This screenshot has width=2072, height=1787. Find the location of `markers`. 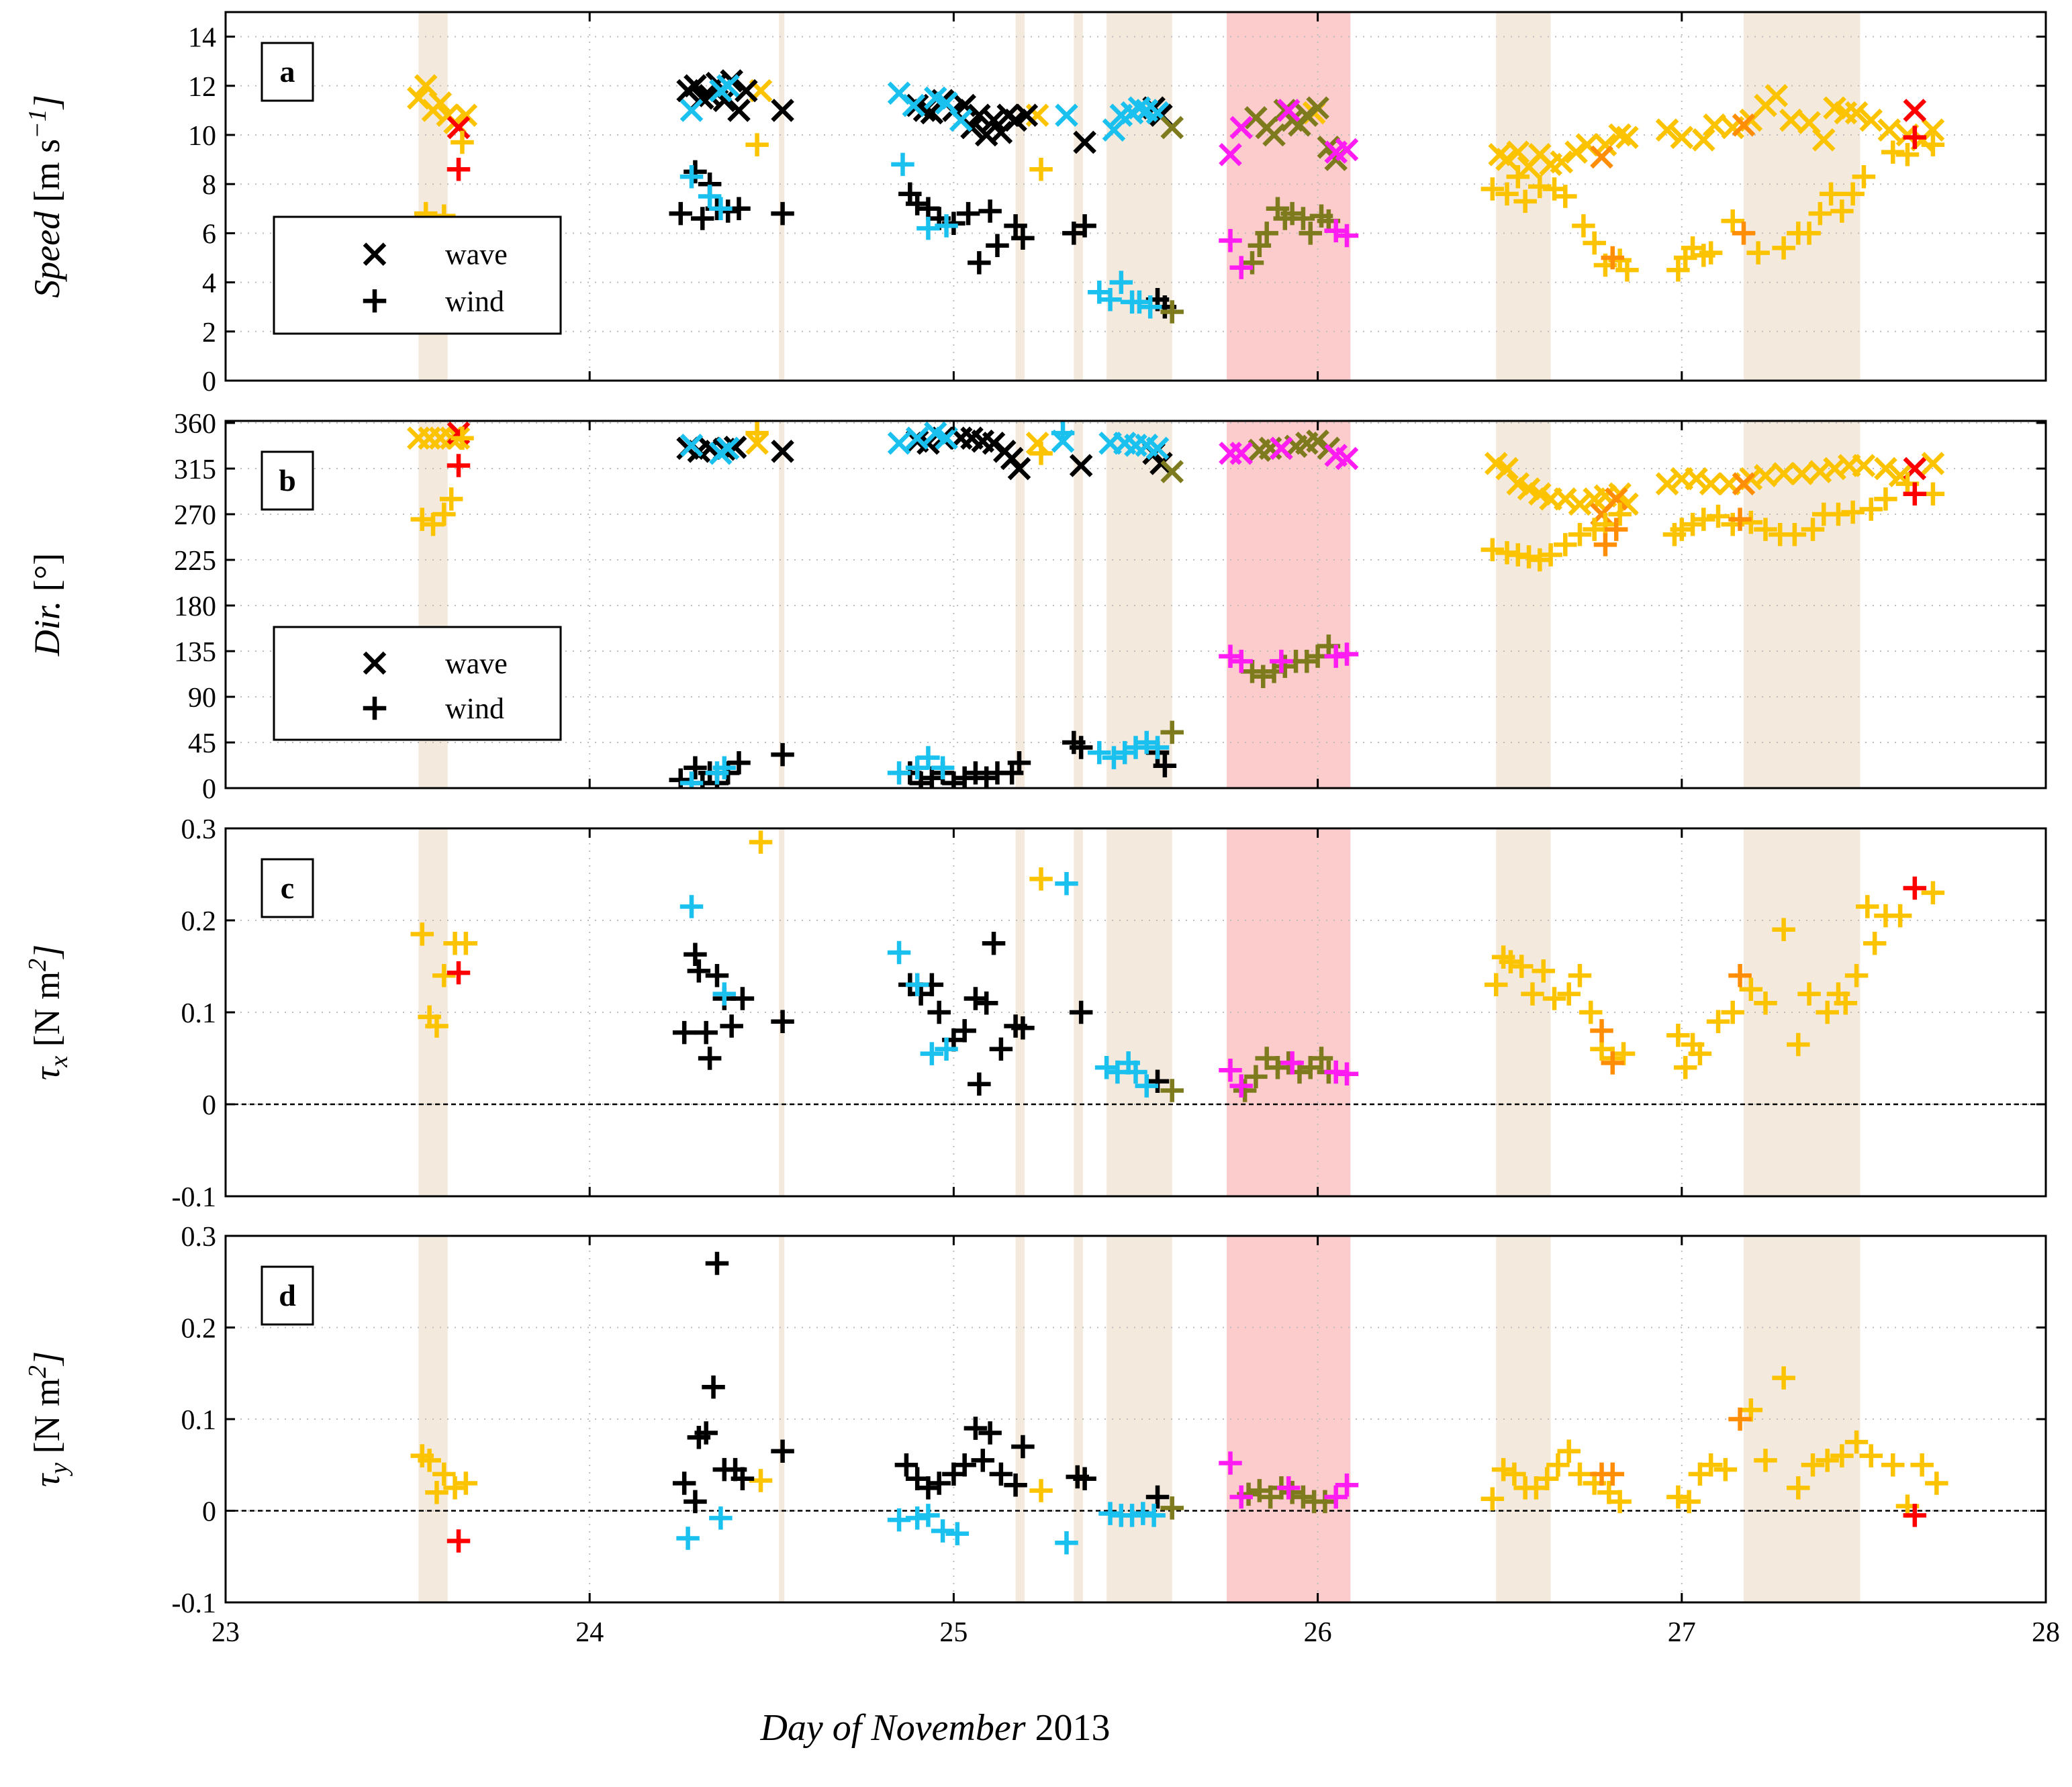

markers is located at coordinates (1176, 196).